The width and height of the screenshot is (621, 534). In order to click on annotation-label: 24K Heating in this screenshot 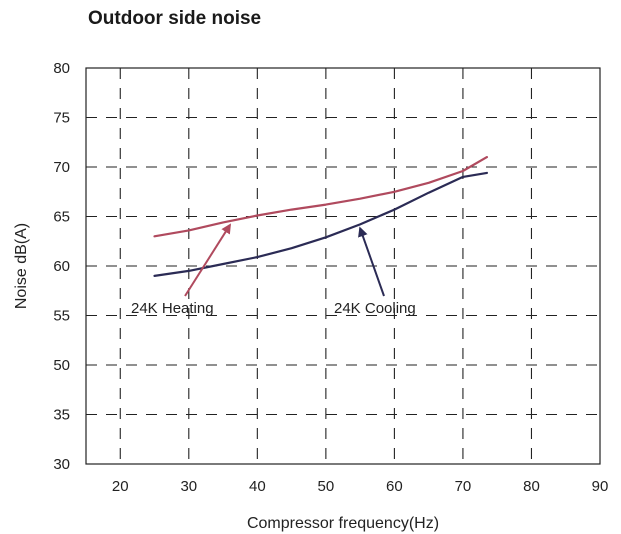, I will do `click(172, 308)`.